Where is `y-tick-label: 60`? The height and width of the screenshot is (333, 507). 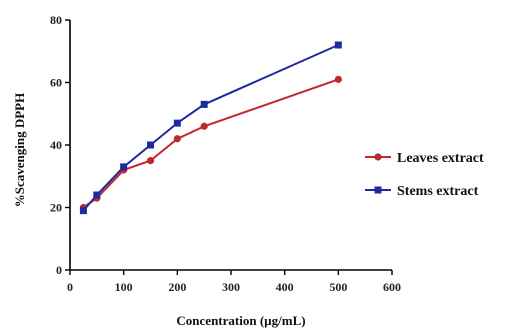
y-tick-label: 60 is located at coordinates (56, 83).